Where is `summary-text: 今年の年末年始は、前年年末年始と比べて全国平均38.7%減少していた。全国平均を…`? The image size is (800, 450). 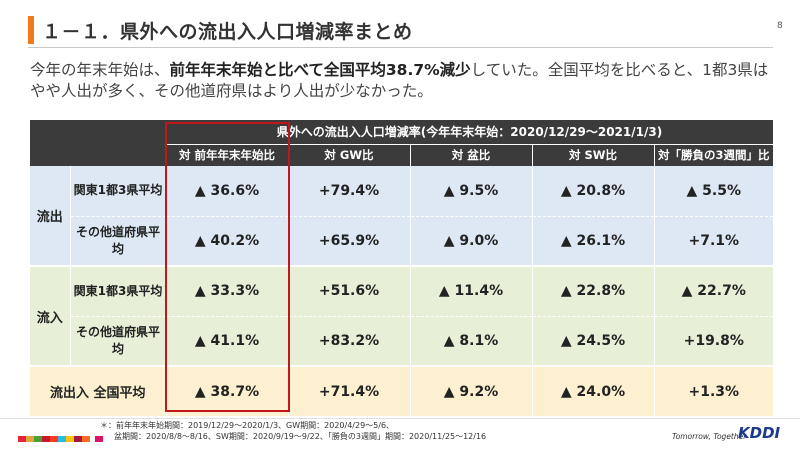 summary-text: 今年の年末年始は、前年年末年始と比べて全国平均38.7%減少していた。全国平均を… is located at coordinates (402, 81).